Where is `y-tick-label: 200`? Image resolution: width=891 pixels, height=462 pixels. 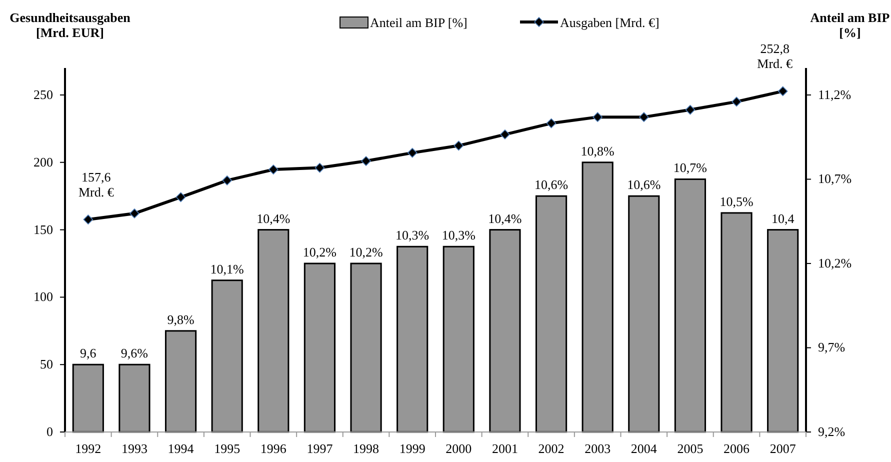
y-tick-label: 200 is located at coordinates (43, 162).